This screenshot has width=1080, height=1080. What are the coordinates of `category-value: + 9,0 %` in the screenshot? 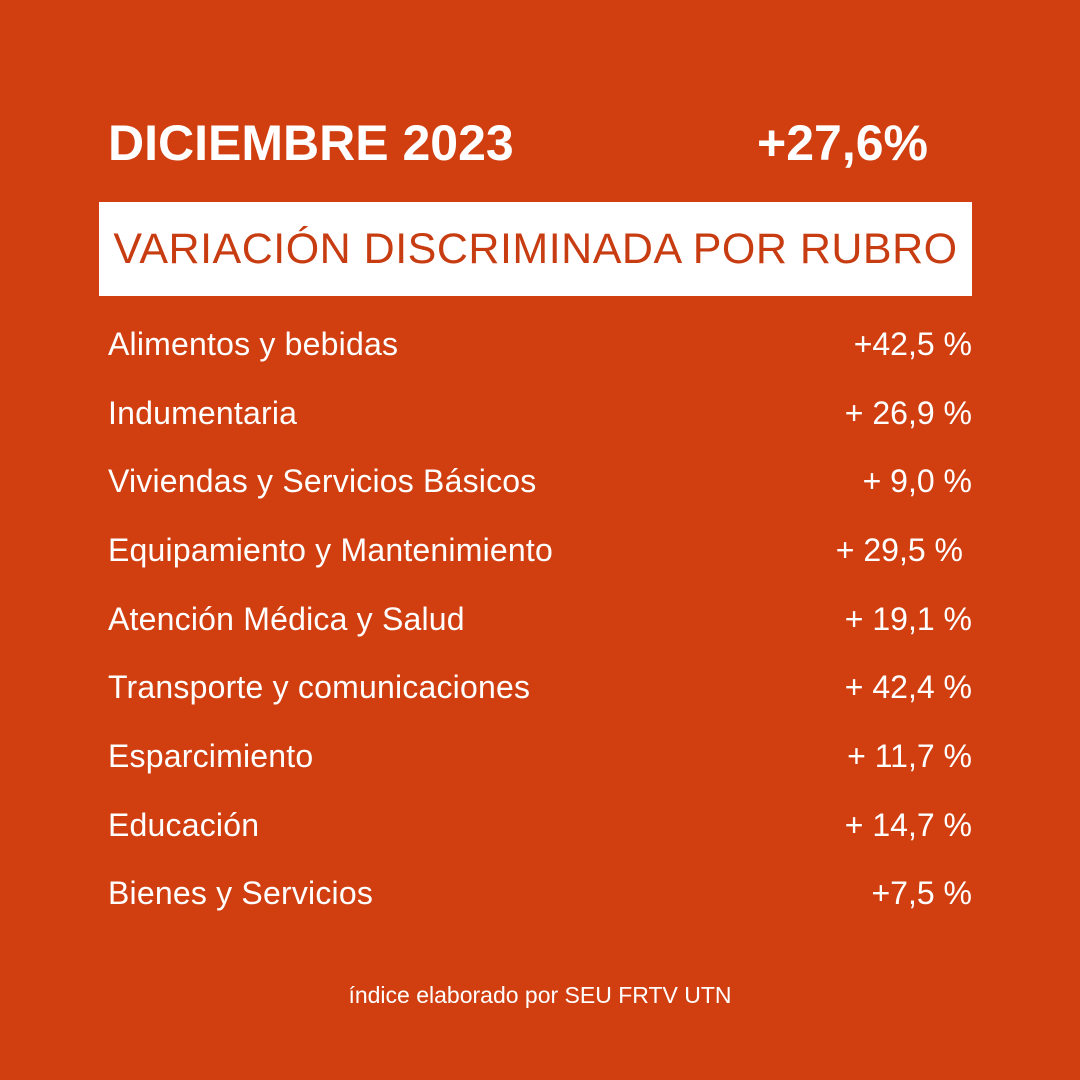 It's located at (917, 481).